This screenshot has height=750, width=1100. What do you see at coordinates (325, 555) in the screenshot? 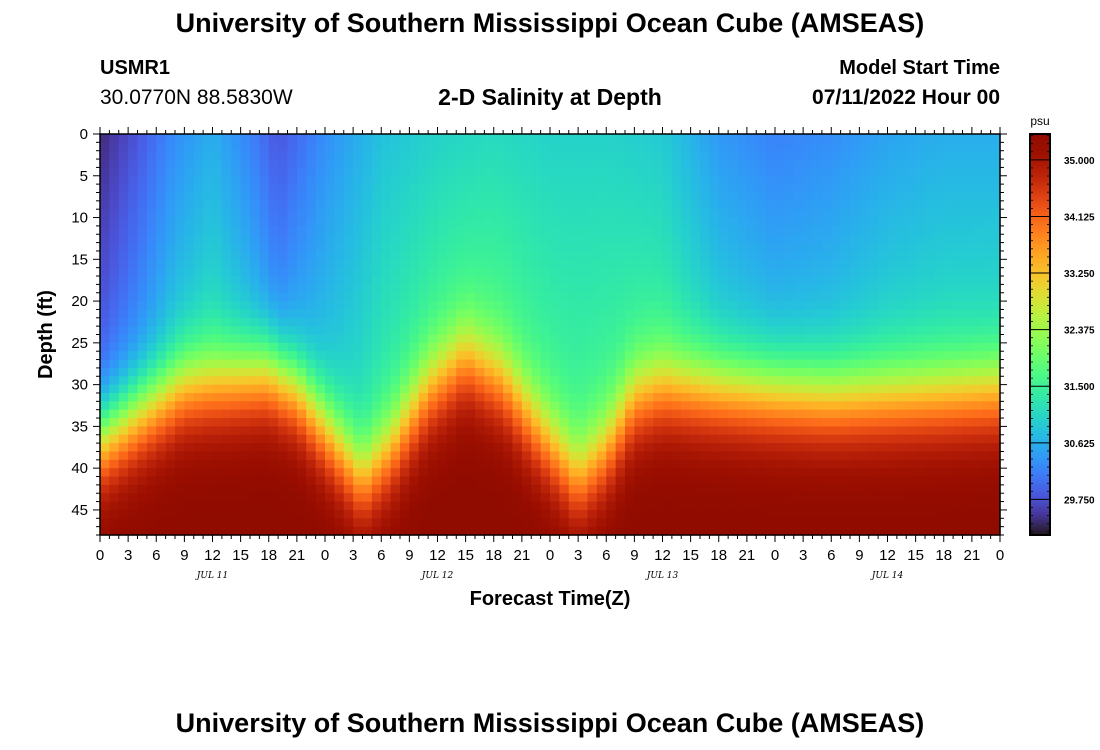
I see `x-tick-label: 0` at bounding box center [325, 555].